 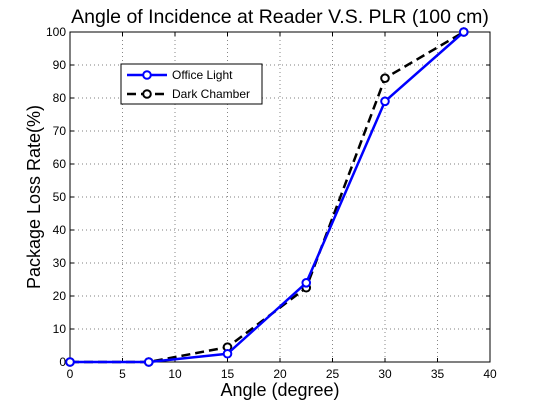 What do you see at coordinates (60, 98) in the screenshot?
I see `y-tick-label: 80` at bounding box center [60, 98].